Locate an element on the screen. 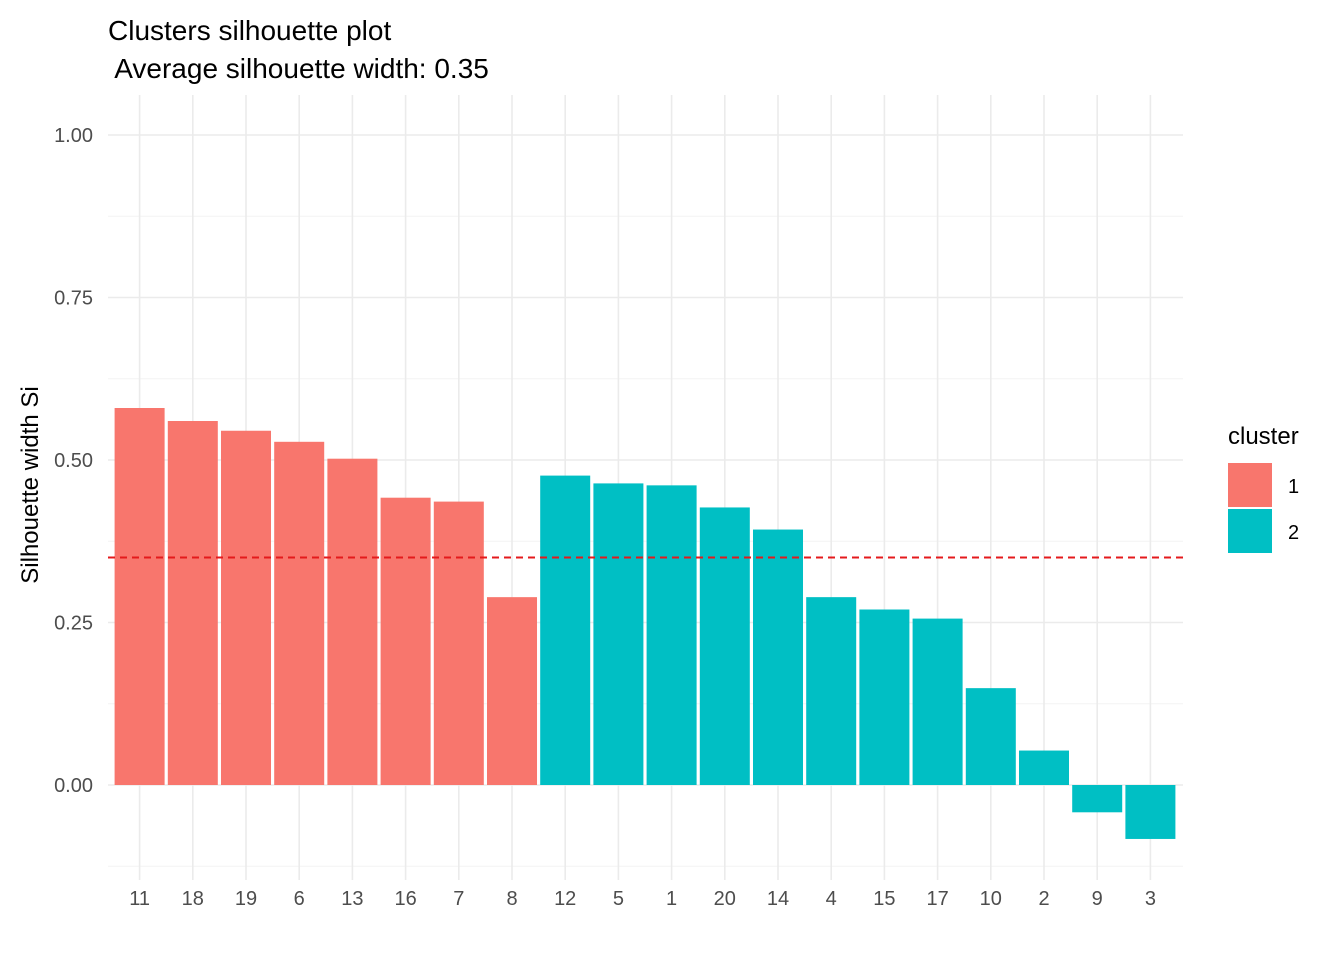 The image size is (1344, 965). legend-label-1: 1 is located at coordinates (1293, 487).